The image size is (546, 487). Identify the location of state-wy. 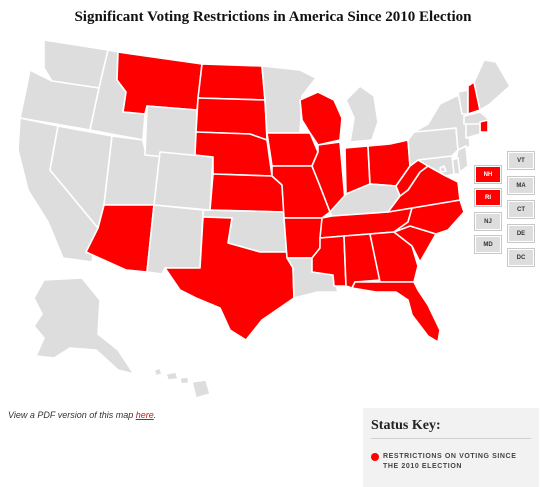
(171, 133).